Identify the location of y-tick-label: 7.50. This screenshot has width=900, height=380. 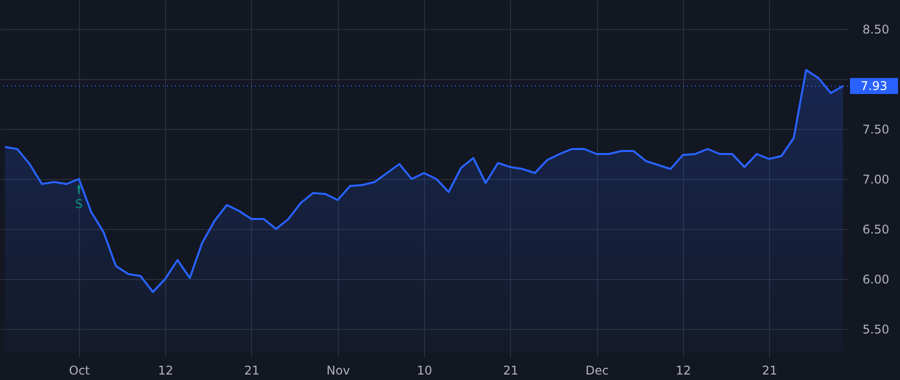
(876, 129).